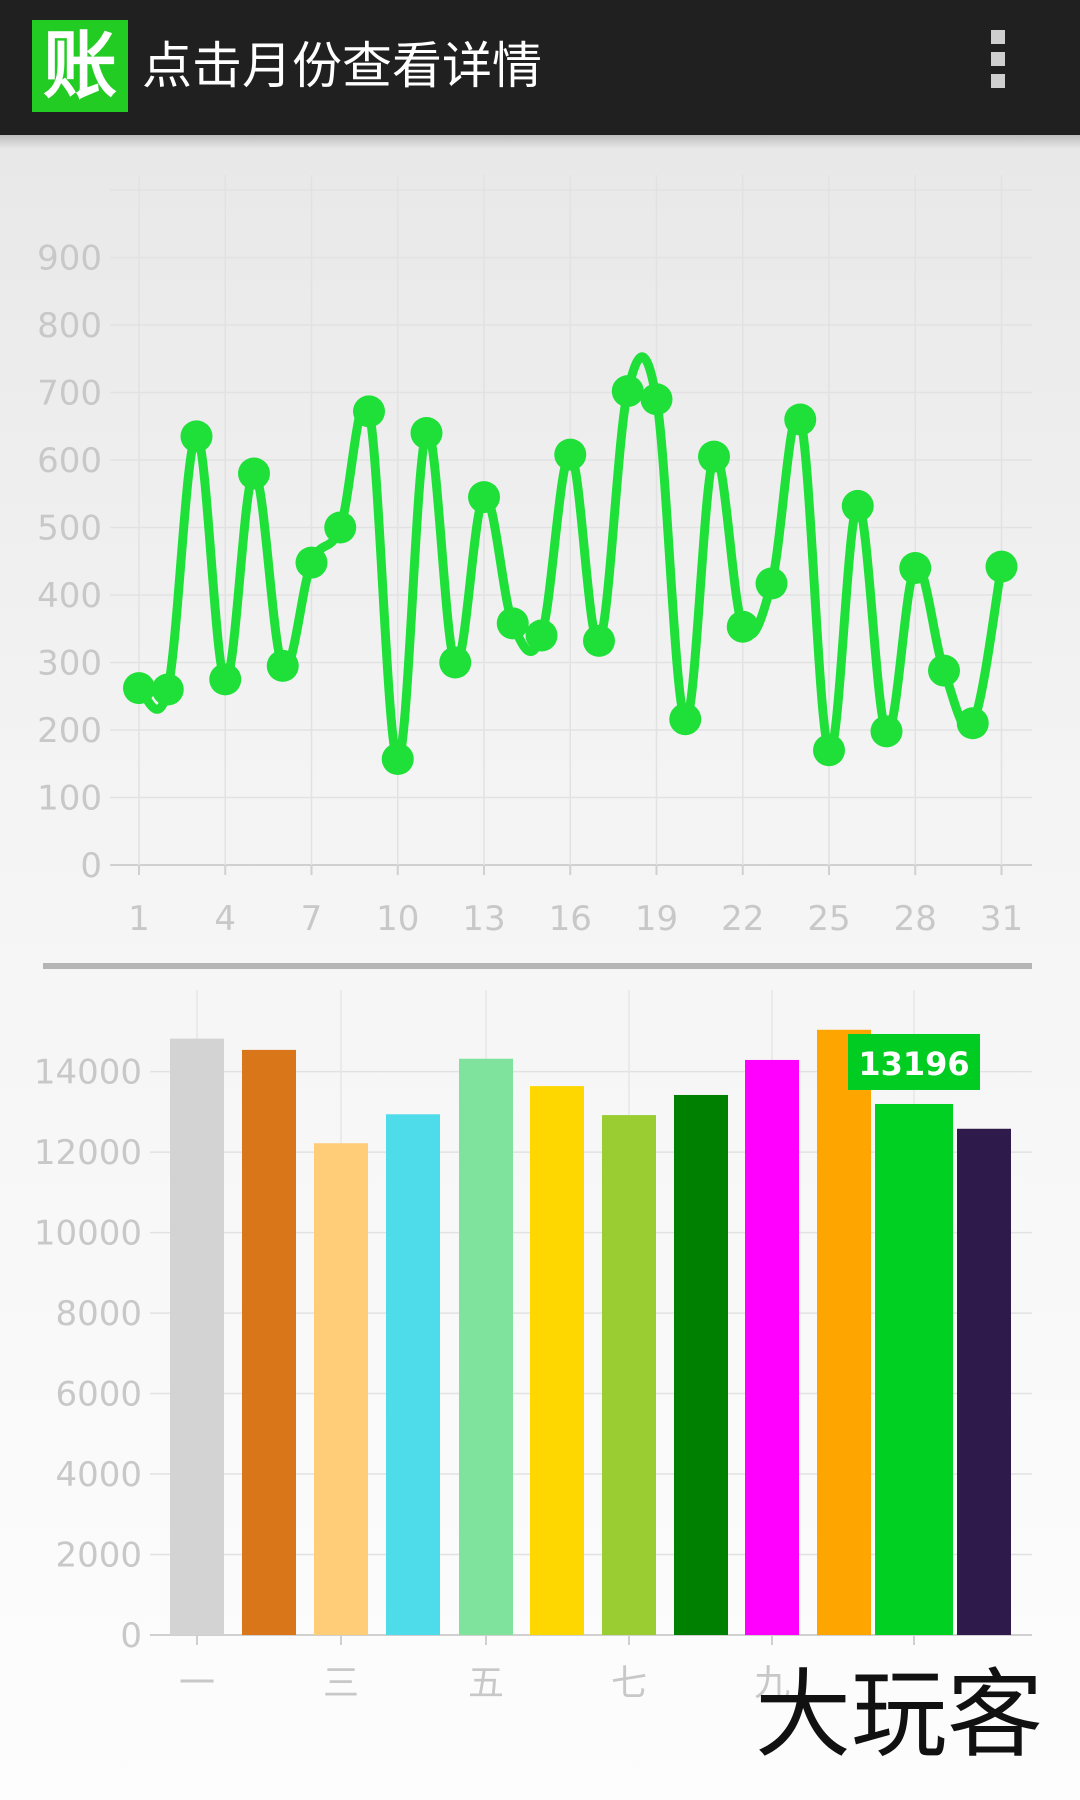 This screenshot has height=1800, width=1080. Describe the element at coordinates (828, 919) in the screenshot. I see `x-tick-label: 25` at that location.